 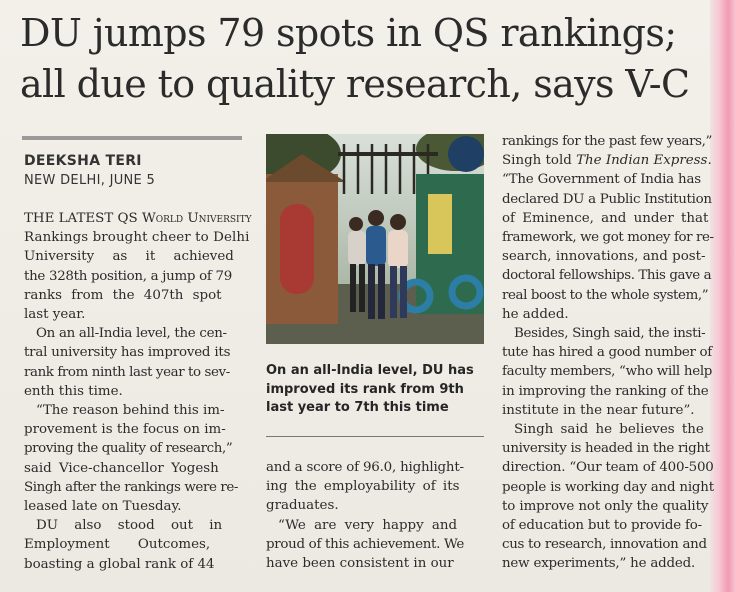 I want to click on text-line: real boost to the whole system,”, so click(x=605, y=295).